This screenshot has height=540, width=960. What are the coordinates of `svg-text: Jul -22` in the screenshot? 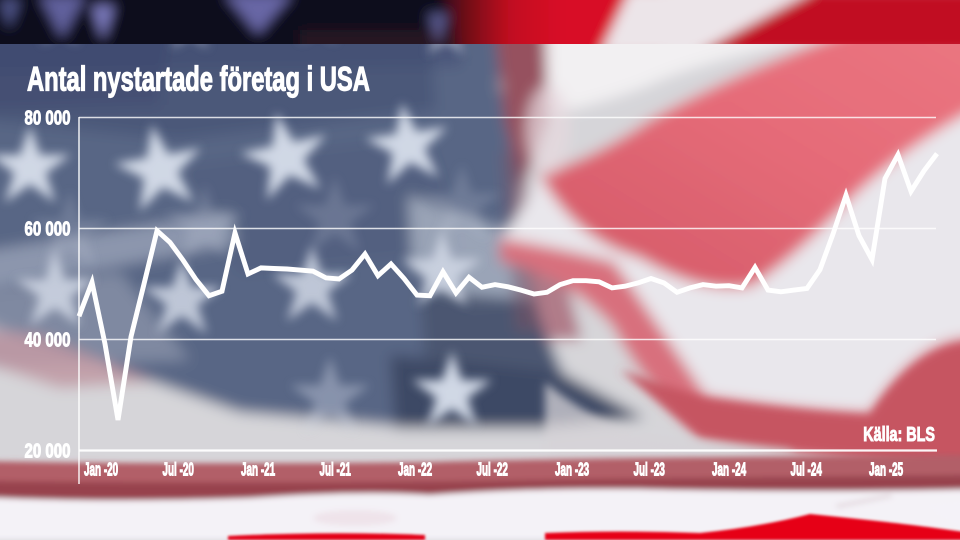 It's located at (492, 471).